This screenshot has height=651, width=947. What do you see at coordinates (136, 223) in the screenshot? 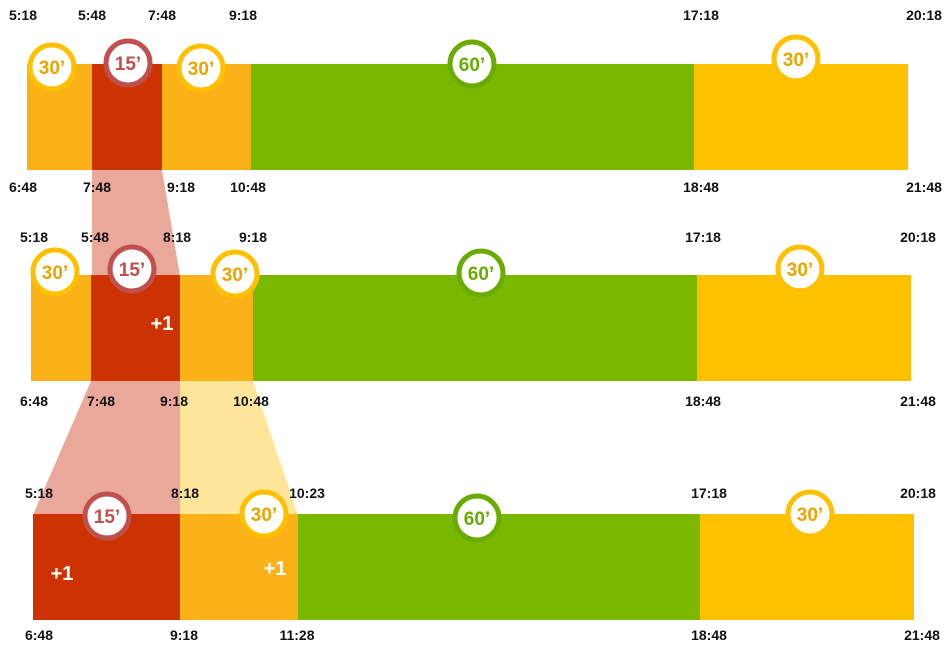
I see `zoom-funnel-red-row1-row2` at bounding box center [136, 223].